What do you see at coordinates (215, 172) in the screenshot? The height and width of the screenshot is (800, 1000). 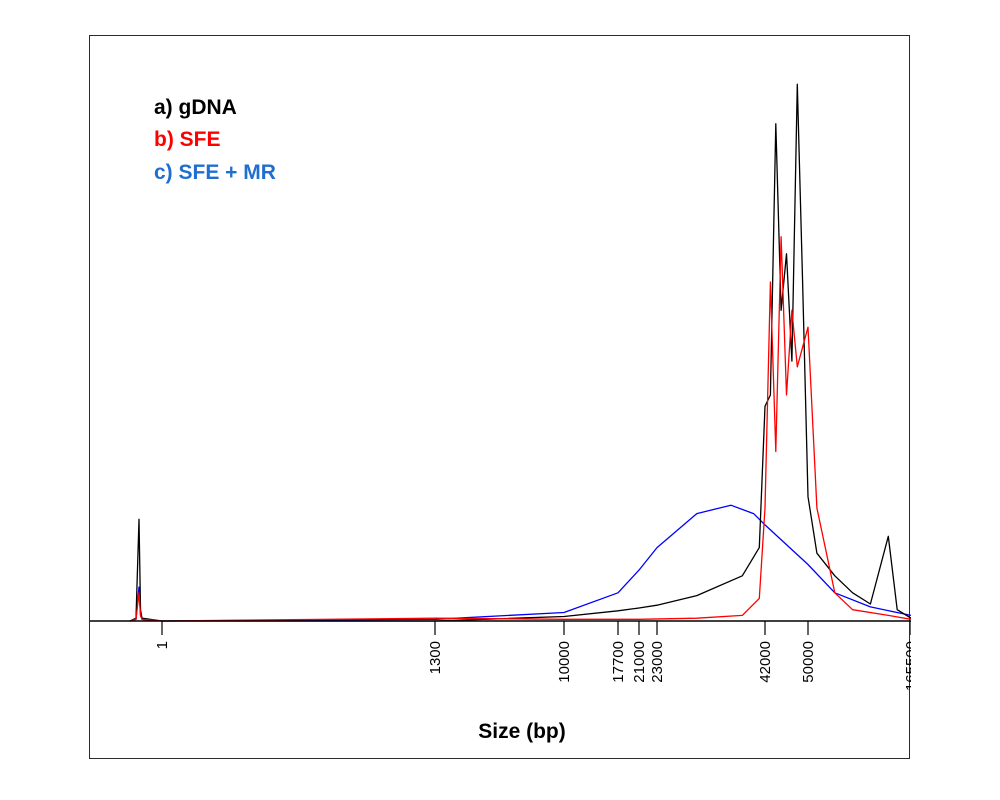 I see `legend-entry-sfe-mr: c) SFE + MR` at bounding box center [215, 172].